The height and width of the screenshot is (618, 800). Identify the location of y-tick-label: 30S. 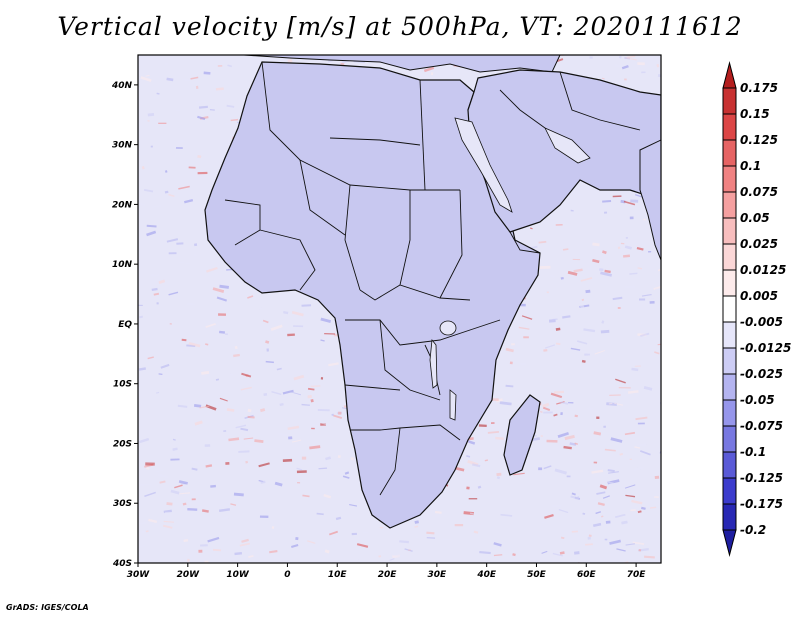
(122, 504).